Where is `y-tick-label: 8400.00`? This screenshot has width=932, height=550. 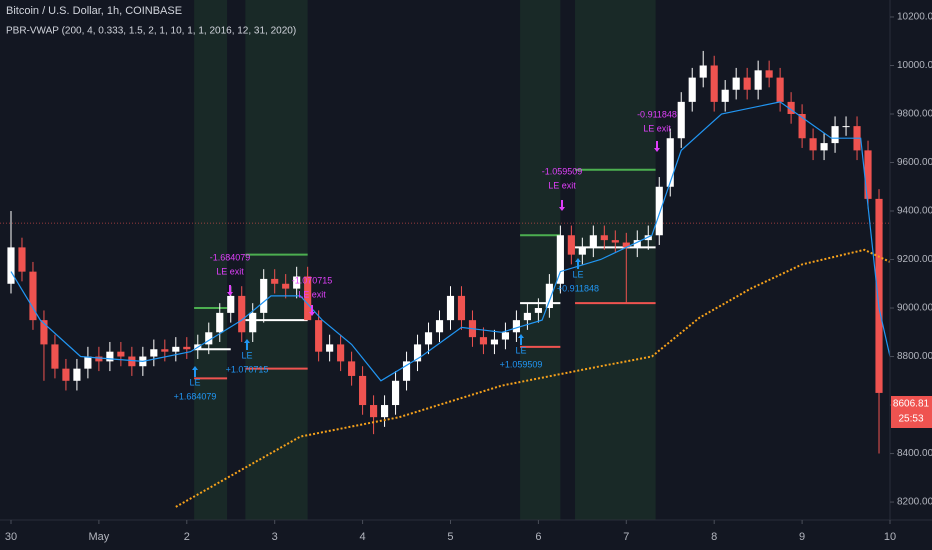
y-tick-label: 8400.00 is located at coordinates (914, 453).